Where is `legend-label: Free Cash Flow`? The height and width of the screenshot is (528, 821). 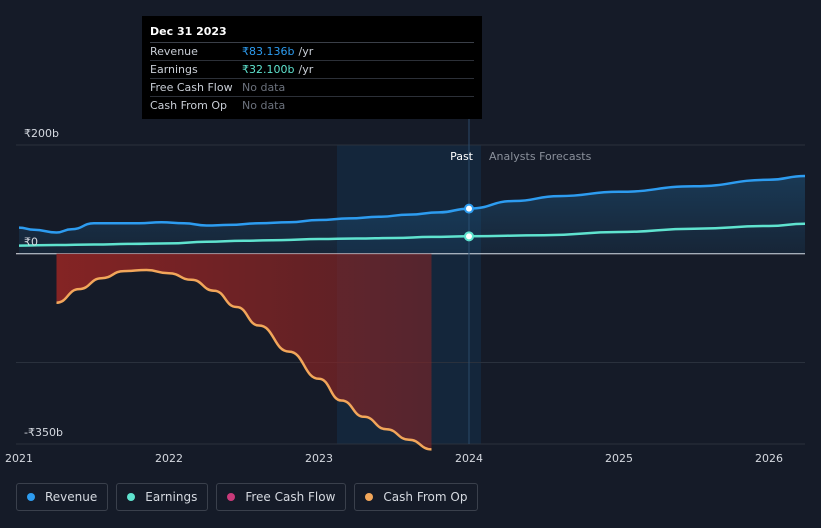
legend-label: Free Cash Flow is located at coordinates (290, 497).